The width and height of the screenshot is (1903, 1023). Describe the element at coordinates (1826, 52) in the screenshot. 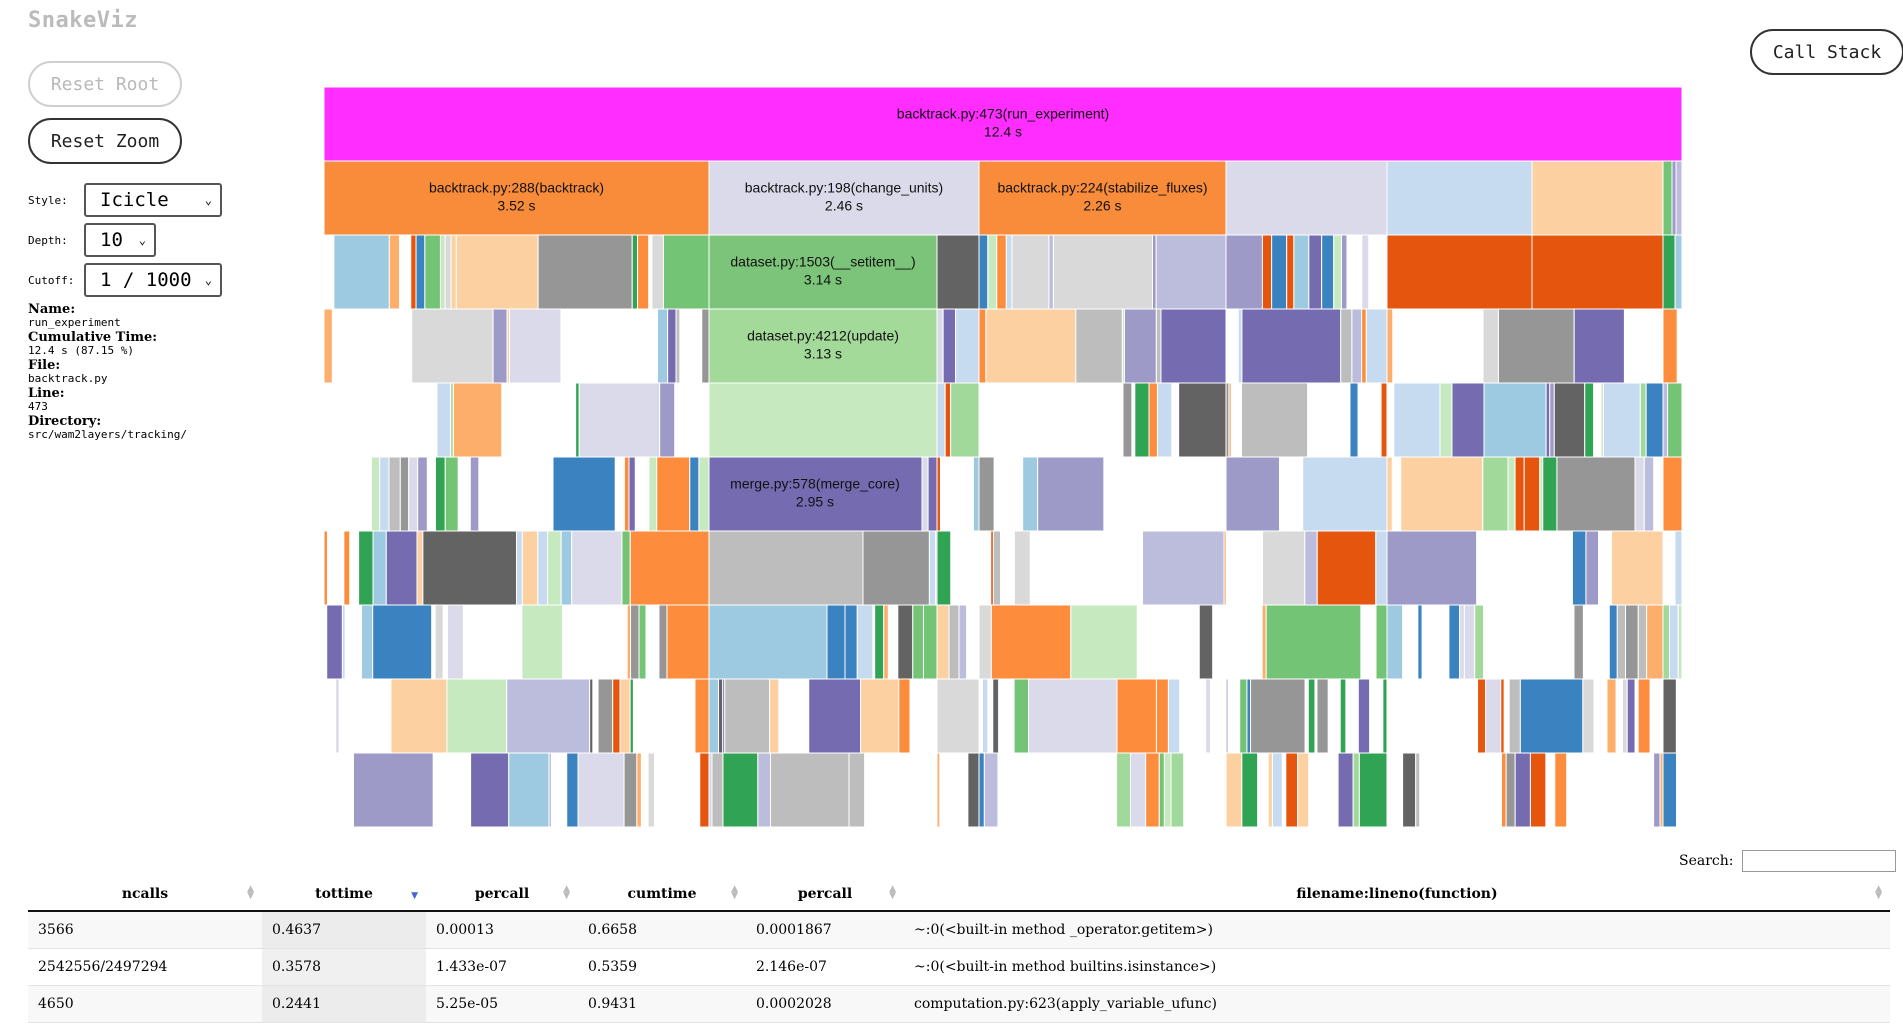

I see `call-stack-button: Call Stack` at that location.